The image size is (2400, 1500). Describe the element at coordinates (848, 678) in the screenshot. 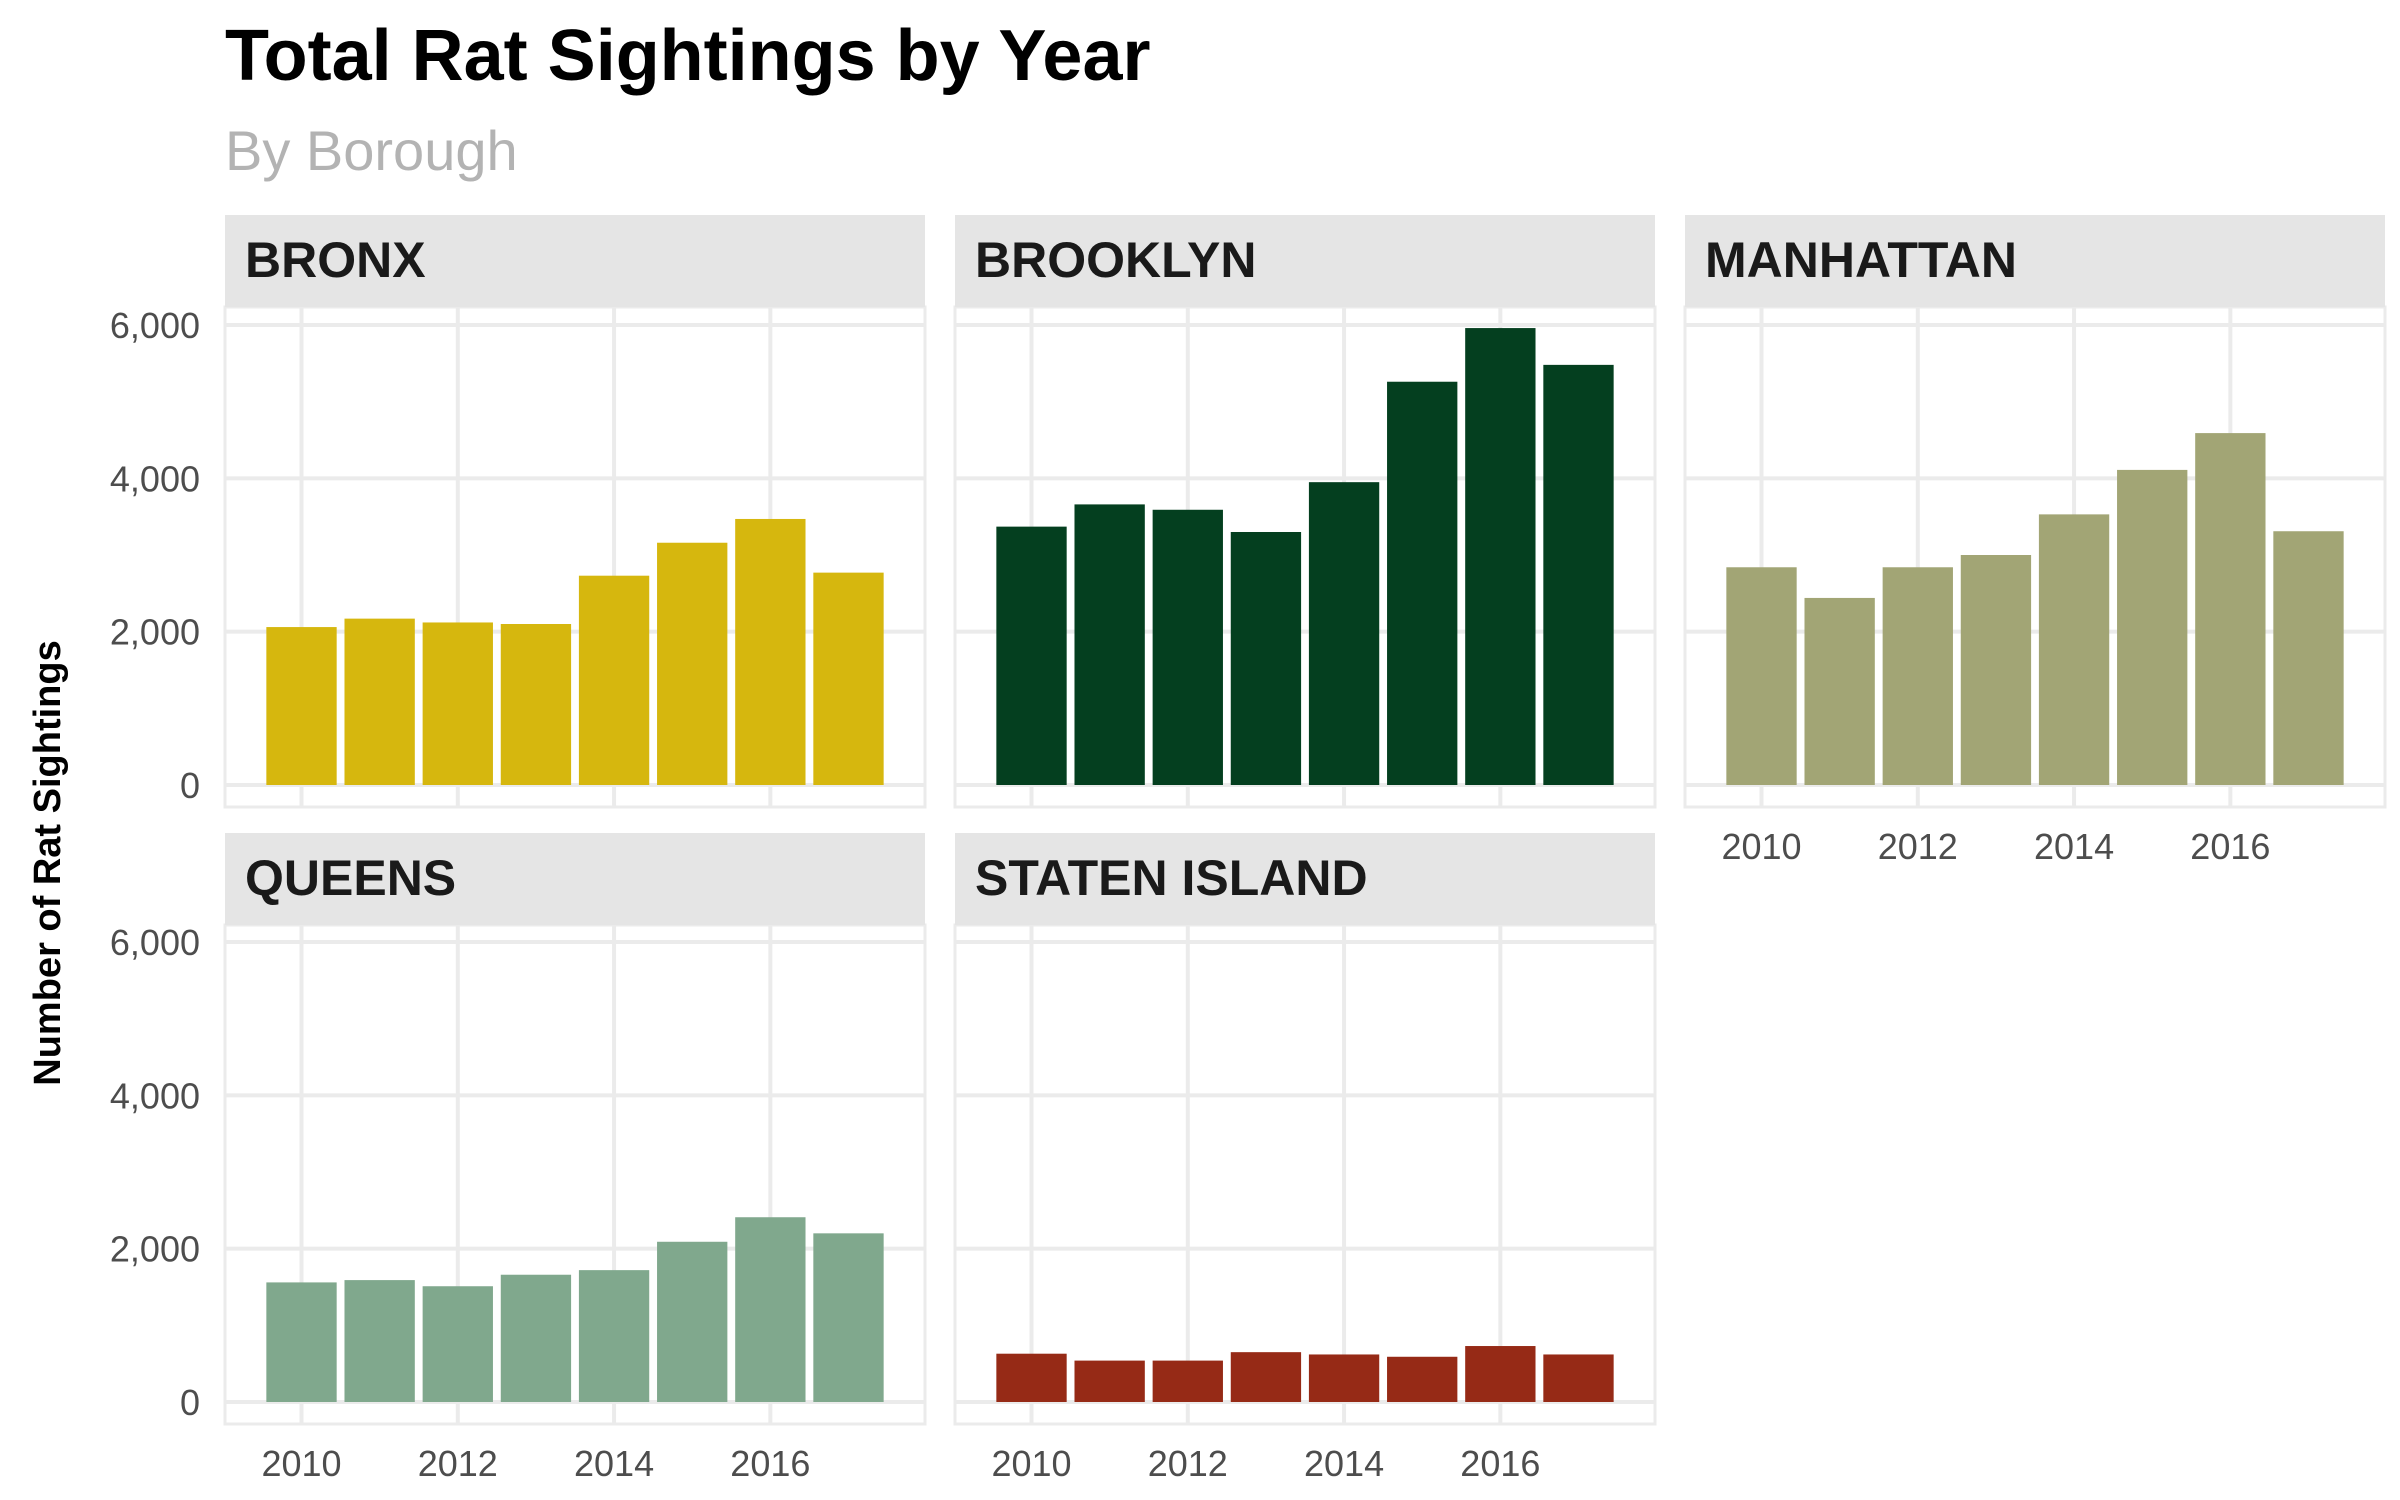

I see `bar-bronx-2017` at that location.